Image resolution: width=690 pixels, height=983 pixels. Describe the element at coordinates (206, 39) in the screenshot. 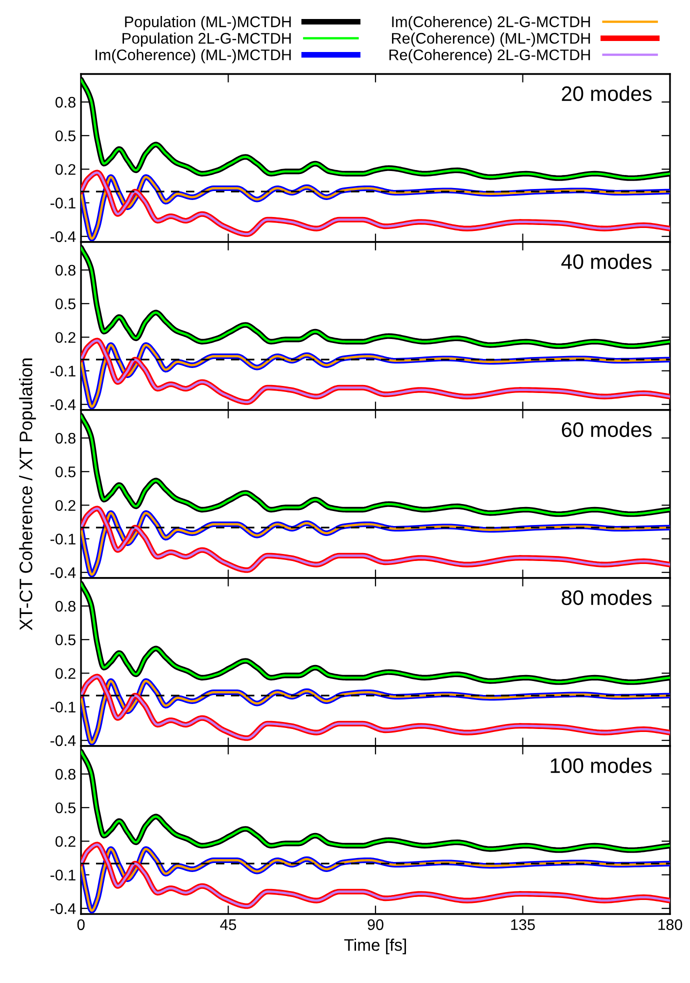

I see `legend-label: Population 2L-G-MCTDH` at that location.